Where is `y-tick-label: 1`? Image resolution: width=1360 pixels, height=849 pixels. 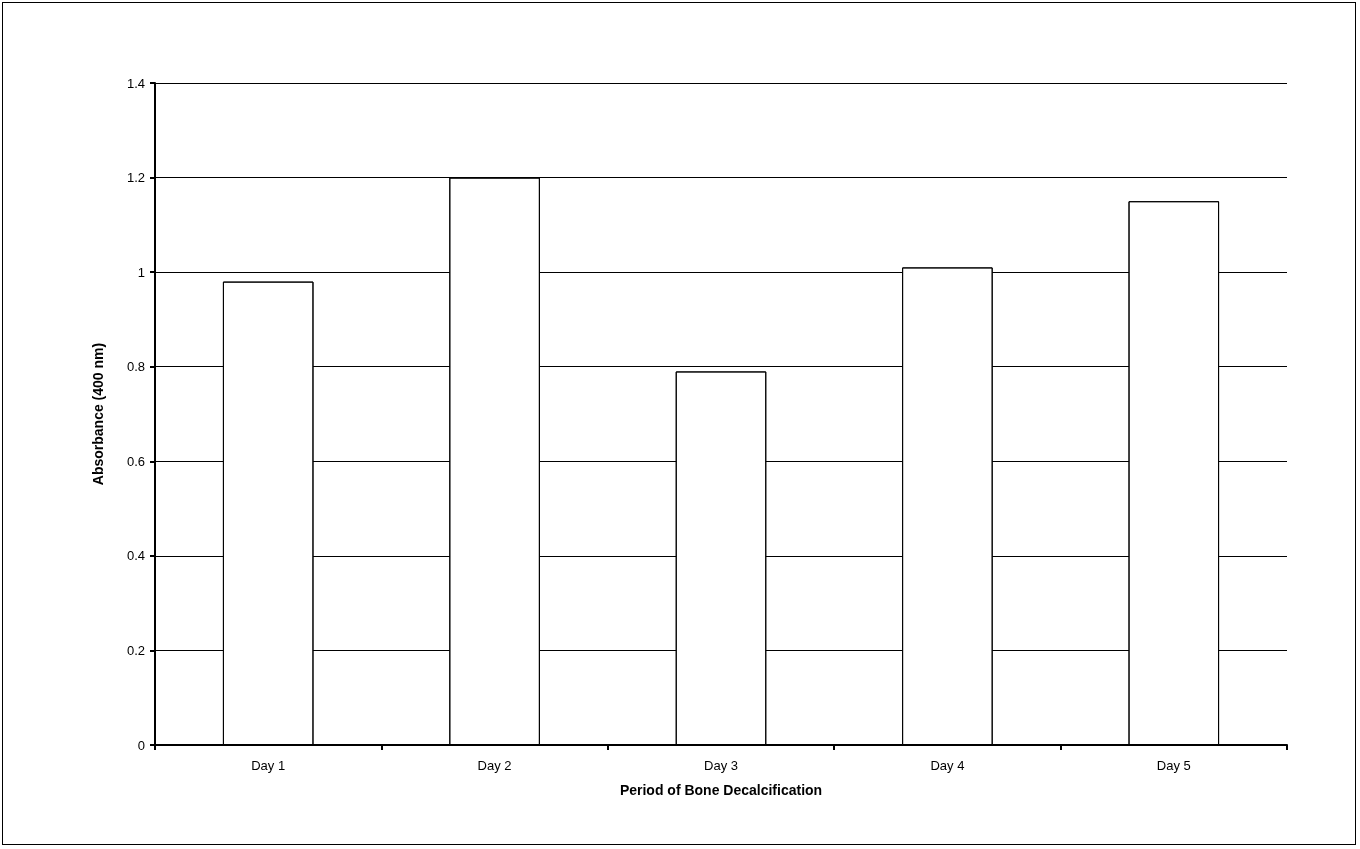 y-tick-label: 1 is located at coordinates (141, 272).